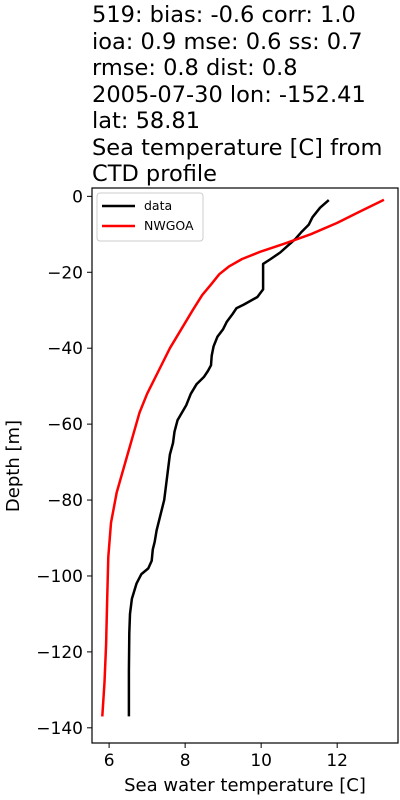 The height and width of the screenshot is (800, 400). I want to click on x-tick-label: 6, so click(109, 761).